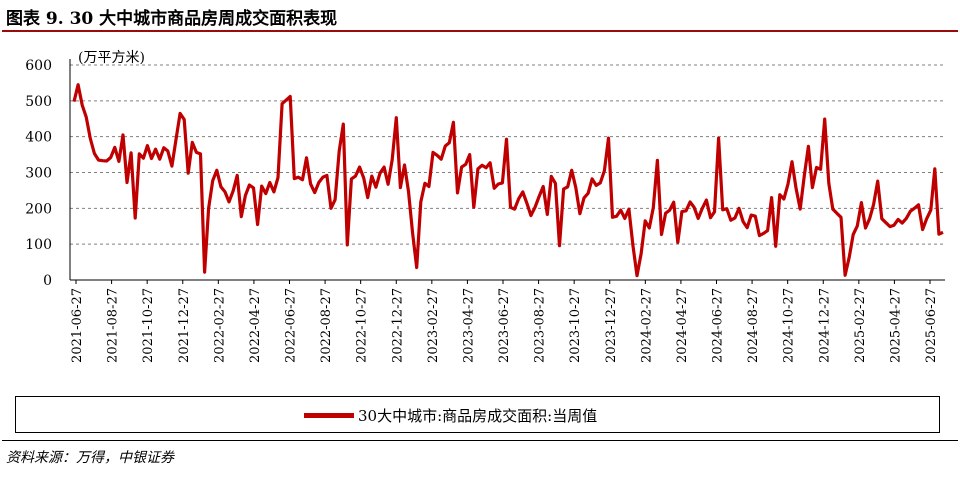  What do you see at coordinates (47, 281) in the screenshot?
I see `y-tick-label: 0` at bounding box center [47, 281].